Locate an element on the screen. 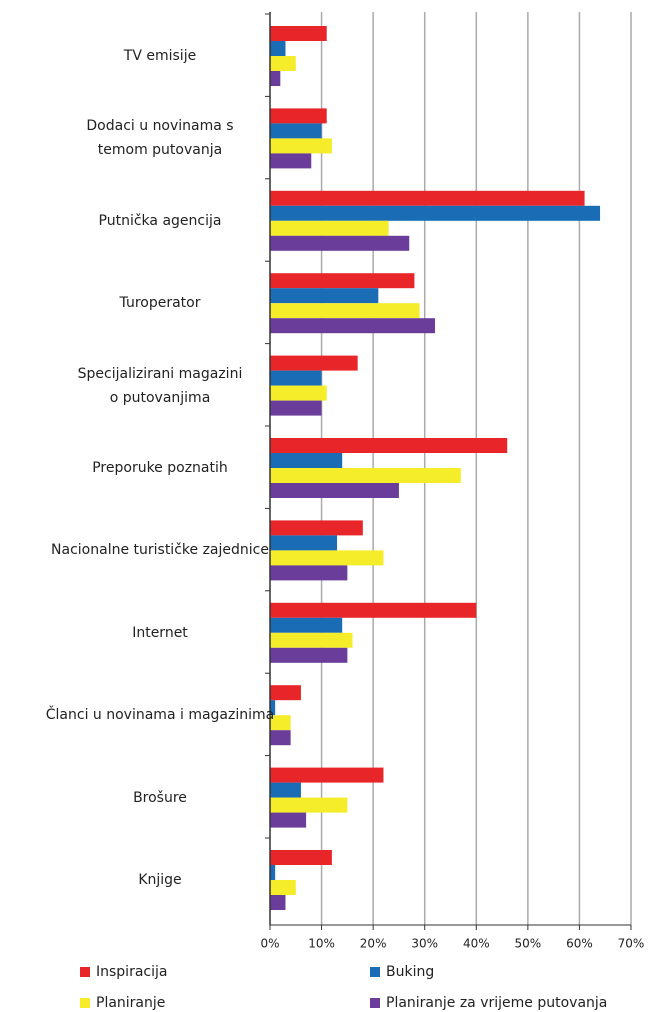 The height and width of the screenshot is (1012, 648). x-tick-label: 60% is located at coordinates (579, 944).